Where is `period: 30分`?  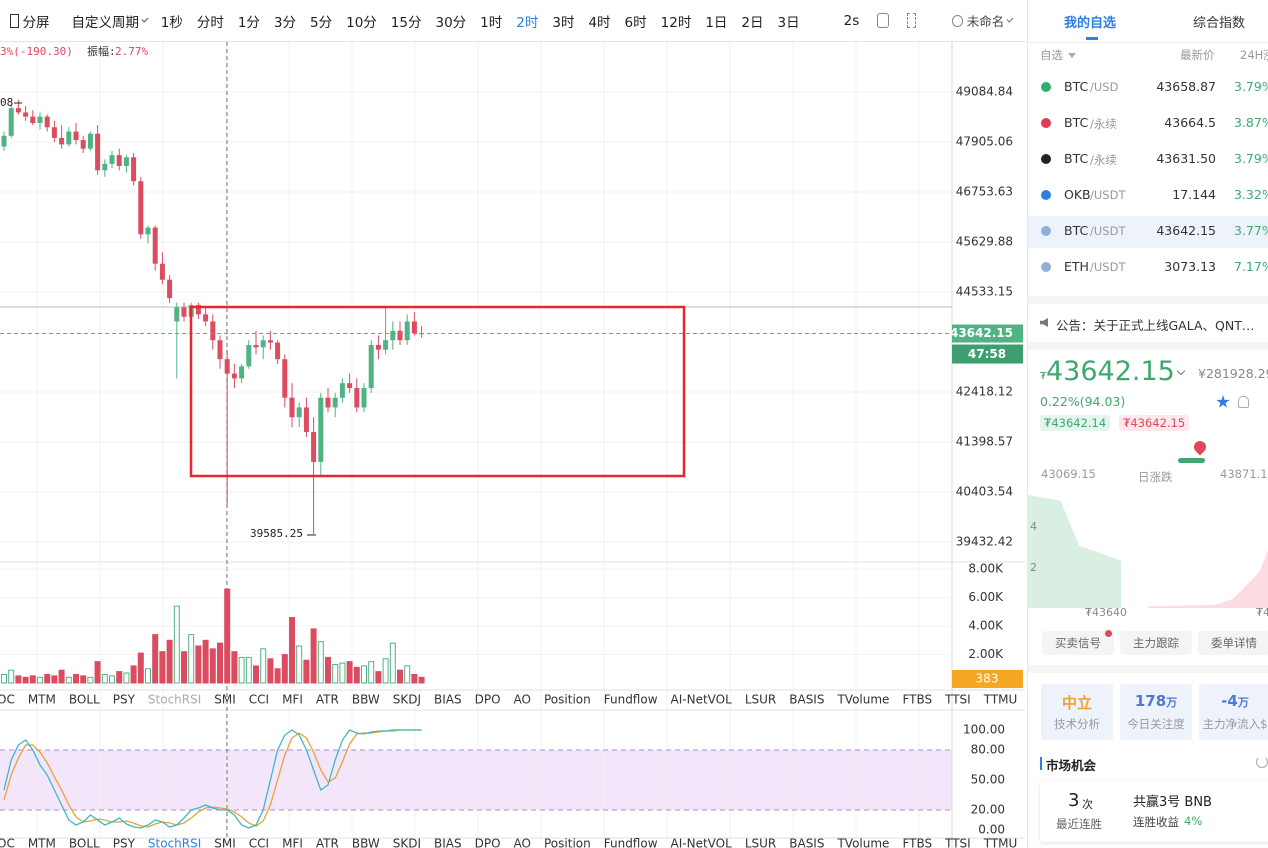 period: 30分 is located at coordinates (451, 22).